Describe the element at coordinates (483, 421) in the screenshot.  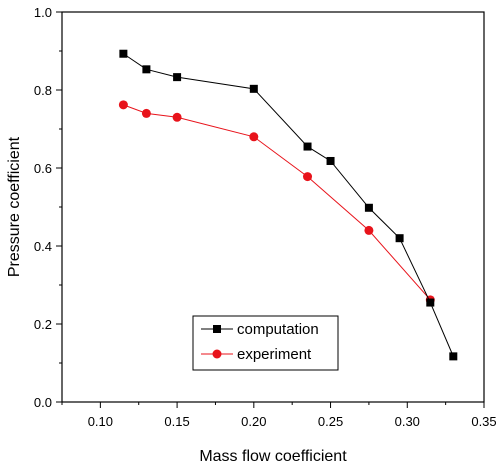
I see `x-tick-label: 0.35` at that location.